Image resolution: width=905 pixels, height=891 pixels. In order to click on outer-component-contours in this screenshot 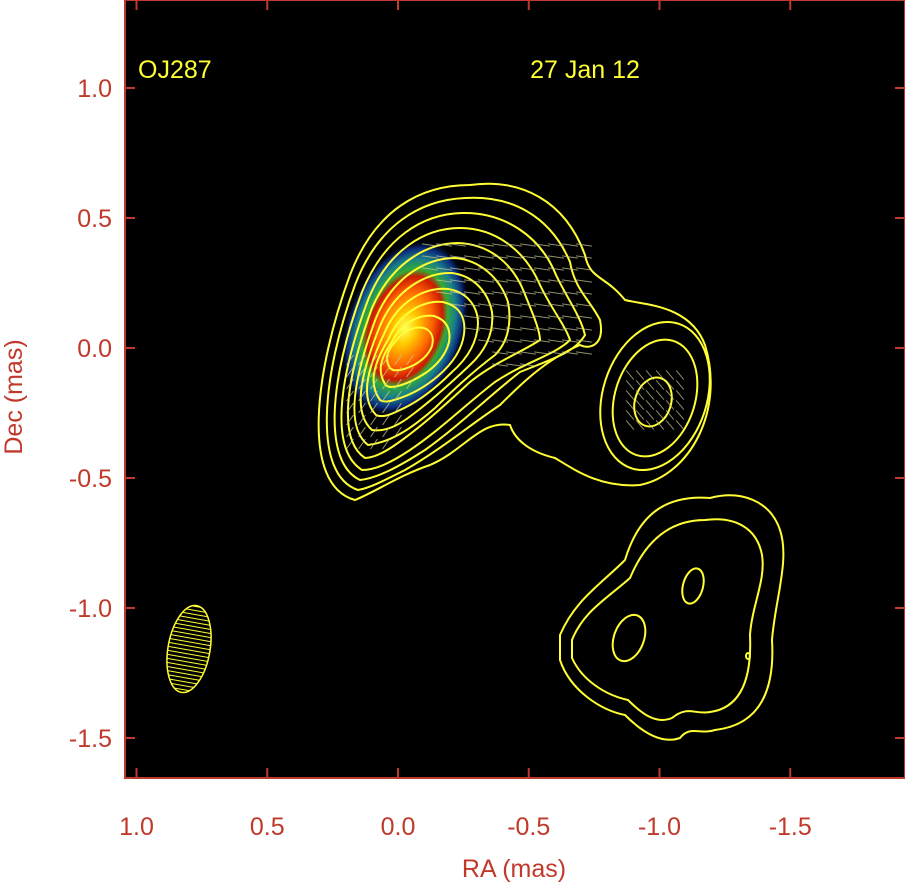, I will do `click(672, 617)`.